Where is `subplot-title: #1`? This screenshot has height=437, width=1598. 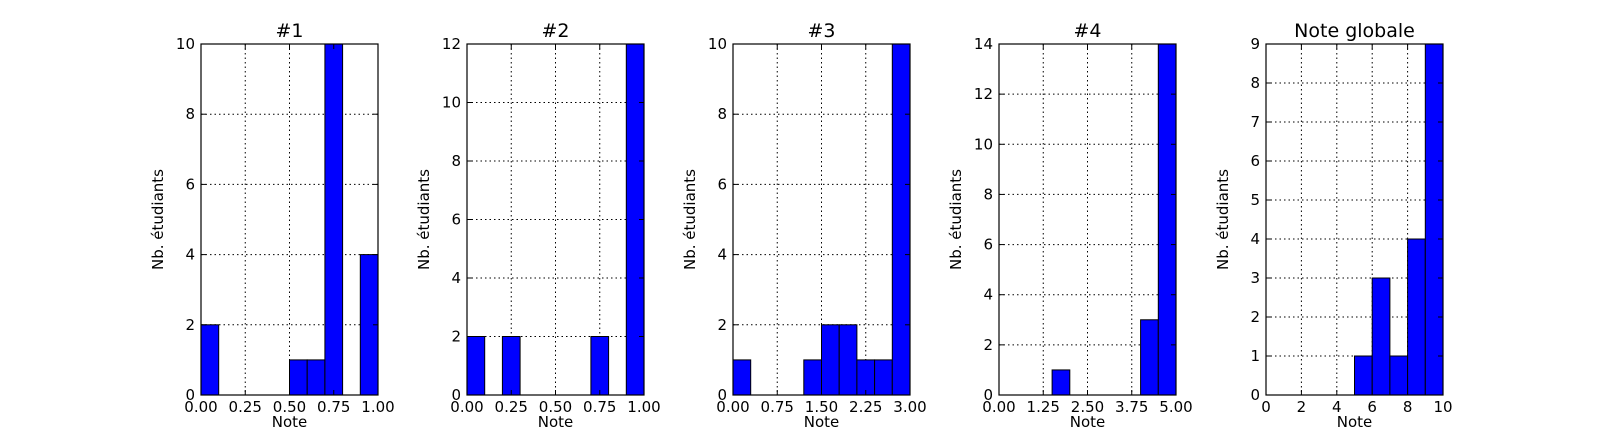
subplot-title: #1 is located at coordinates (289, 31).